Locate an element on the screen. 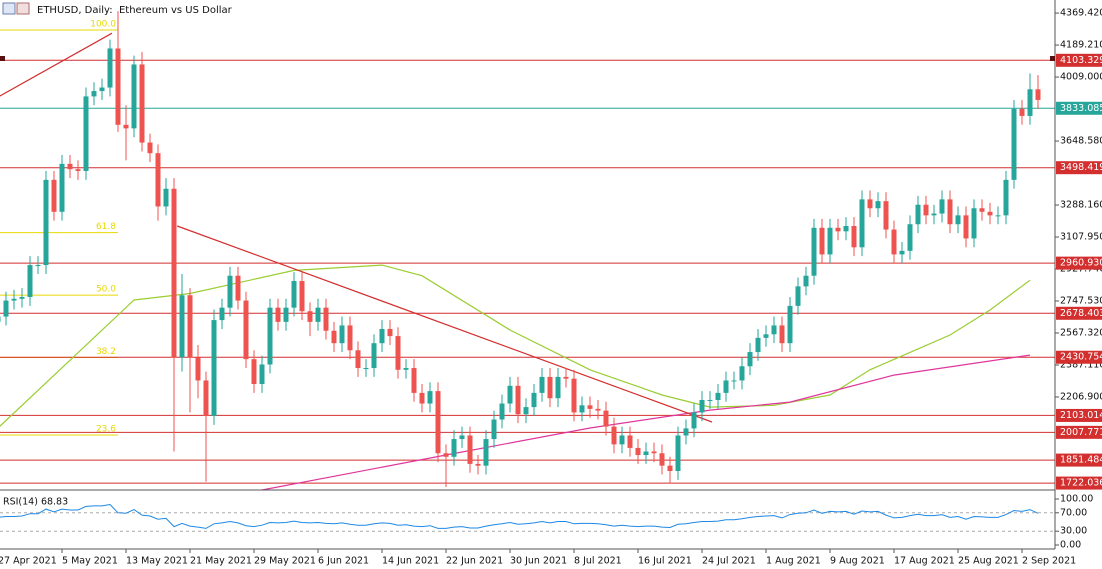 The image size is (1102, 569). level-price-label: 2007.771 is located at coordinates (1081, 432).